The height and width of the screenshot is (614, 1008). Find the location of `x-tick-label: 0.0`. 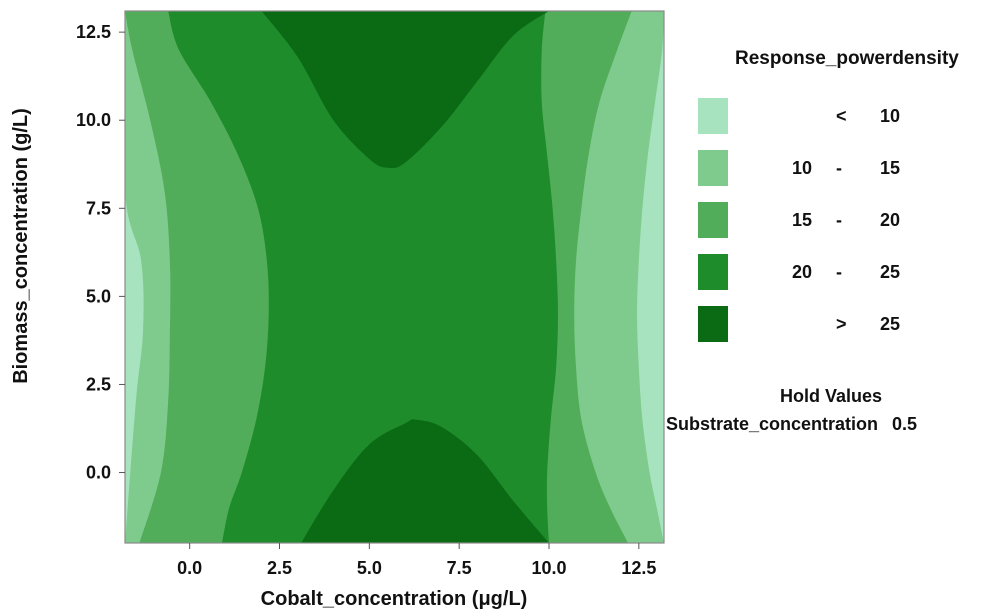

x-tick-label: 0.0 is located at coordinates (189, 568).